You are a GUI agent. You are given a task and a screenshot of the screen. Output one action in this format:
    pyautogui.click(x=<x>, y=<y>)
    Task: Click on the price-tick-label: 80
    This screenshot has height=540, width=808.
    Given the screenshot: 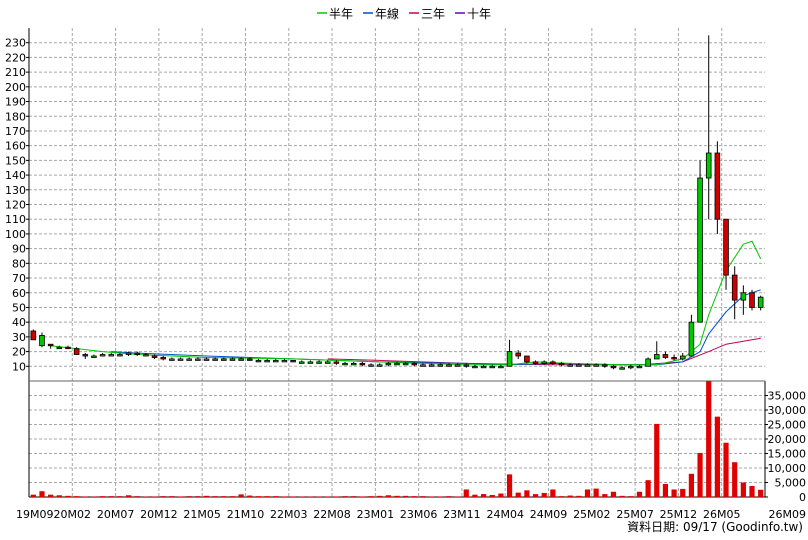 What is the action you would take?
    pyautogui.click(x=19, y=263)
    